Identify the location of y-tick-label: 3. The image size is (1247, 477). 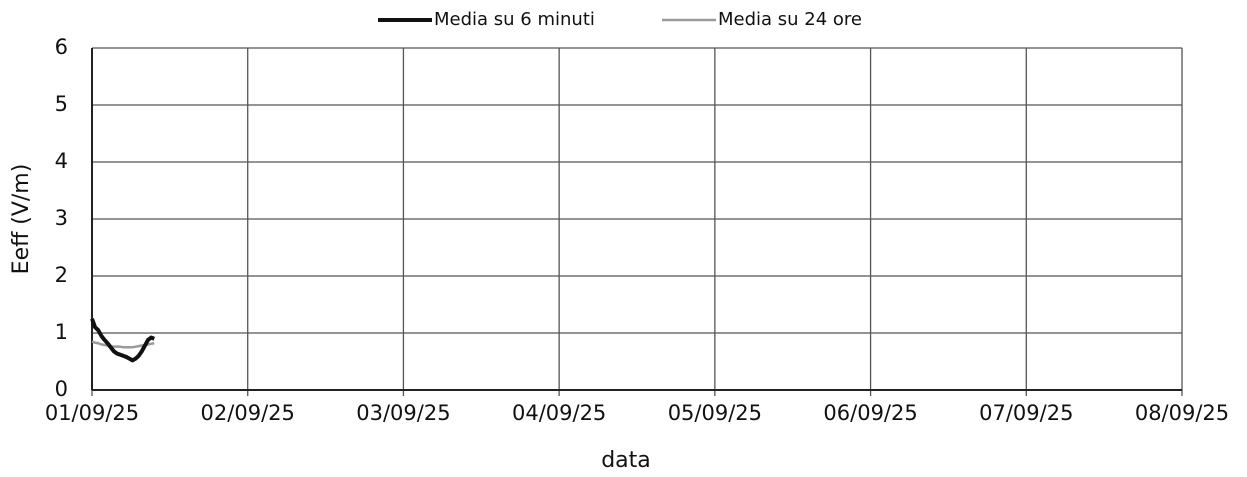
(61, 218).